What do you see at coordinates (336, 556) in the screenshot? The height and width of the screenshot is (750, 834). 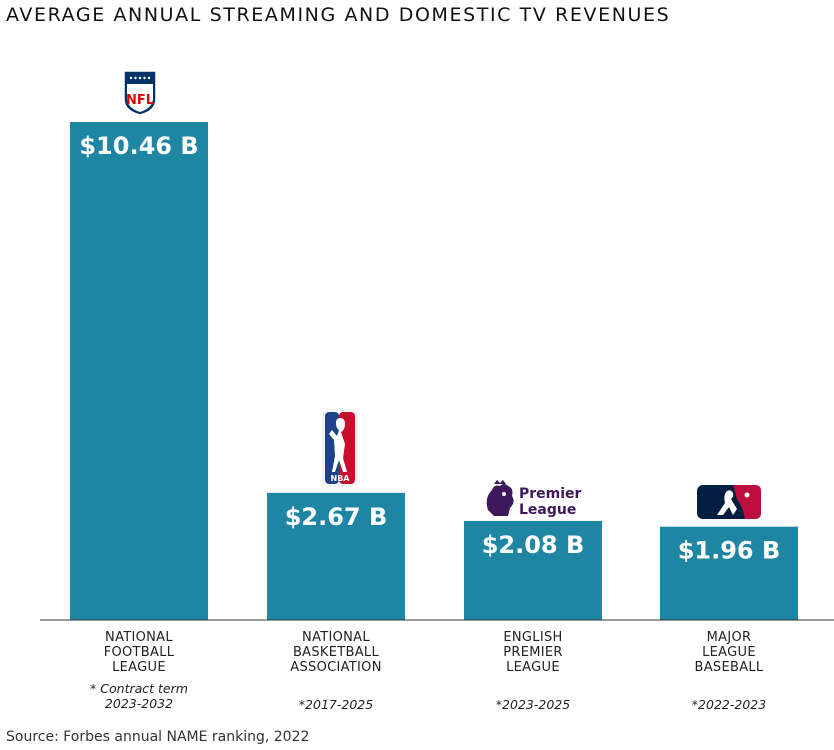 I see `bar-nba` at bounding box center [336, 556].